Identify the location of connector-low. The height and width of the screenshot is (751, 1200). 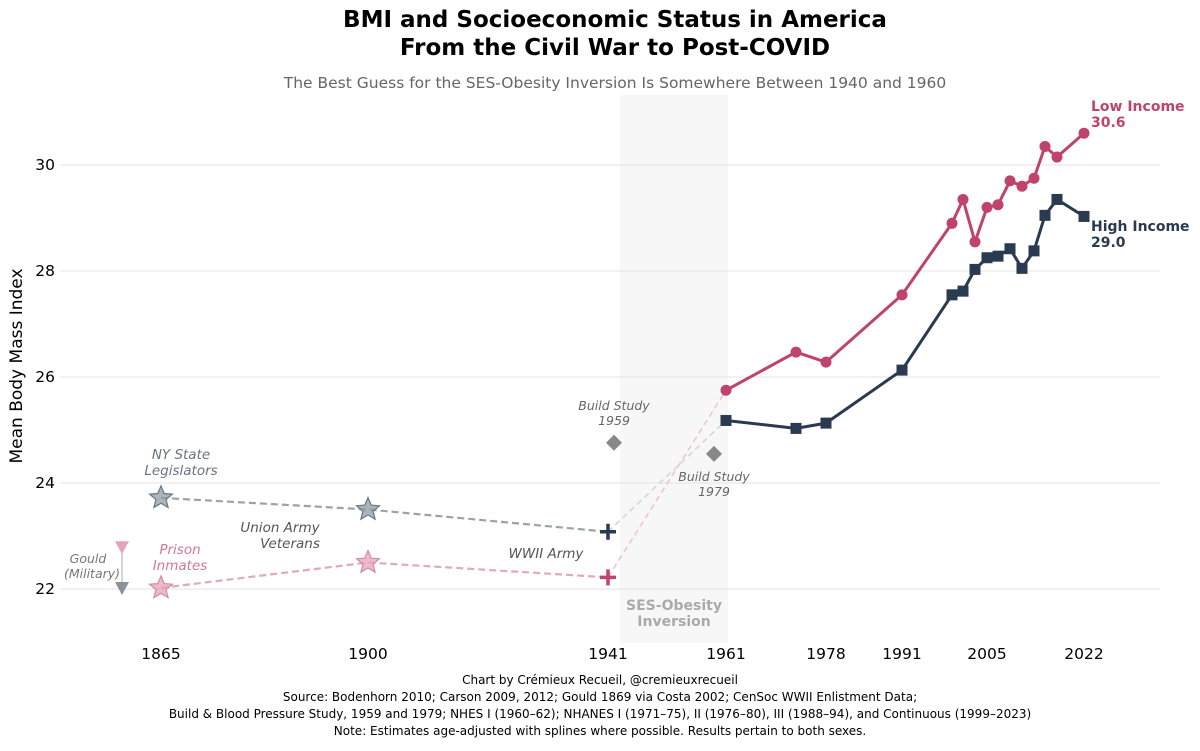
(667, 483).